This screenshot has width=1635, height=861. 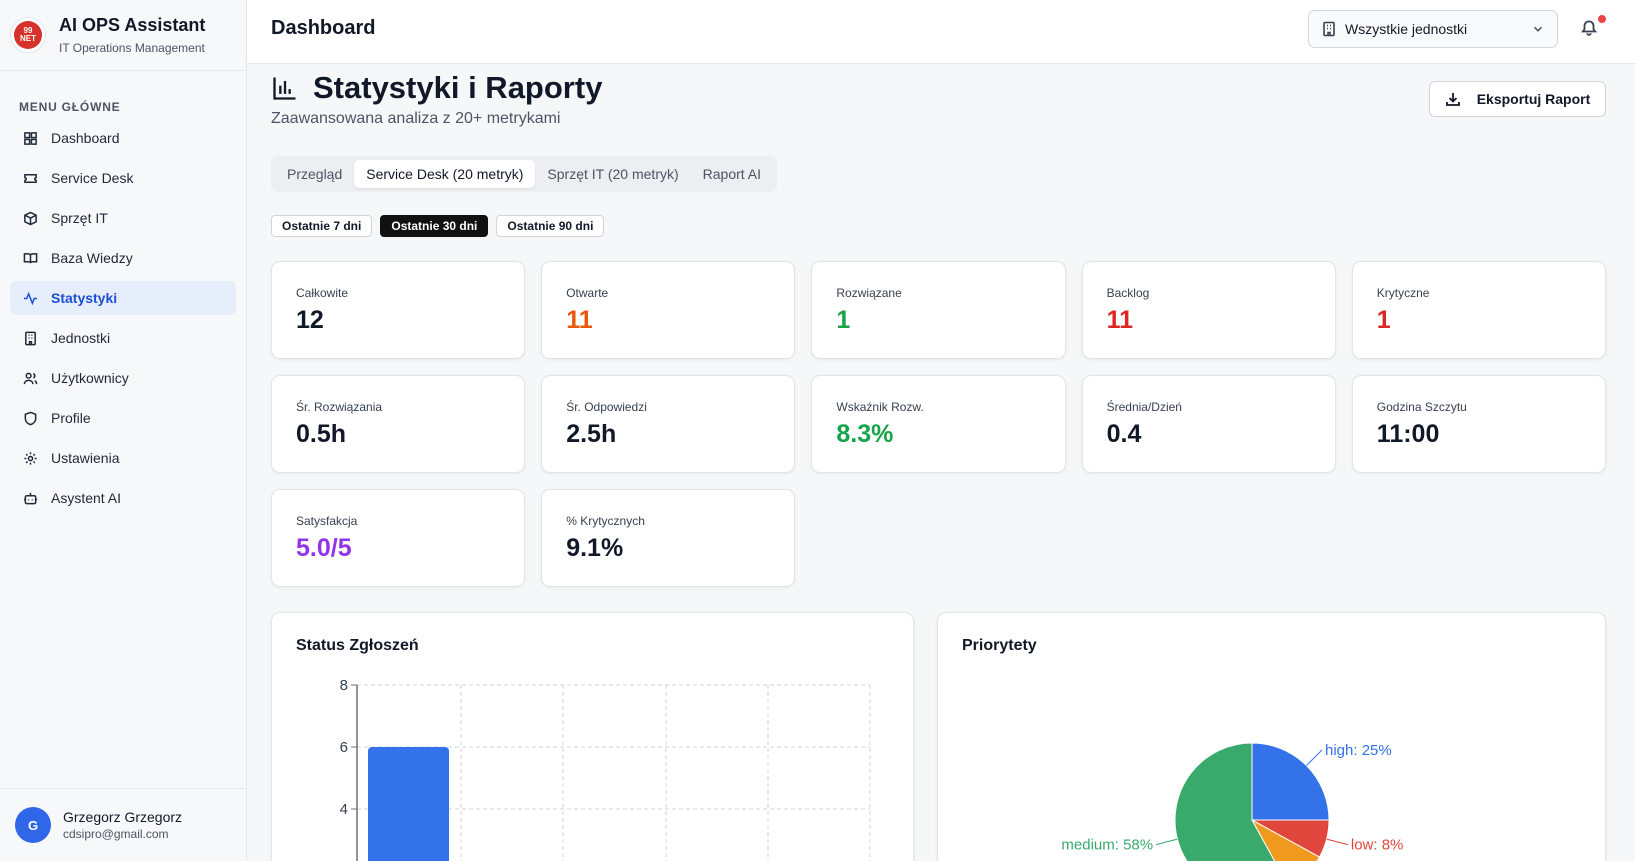 I want to click on avatar: G, so click(x=33, y=825).